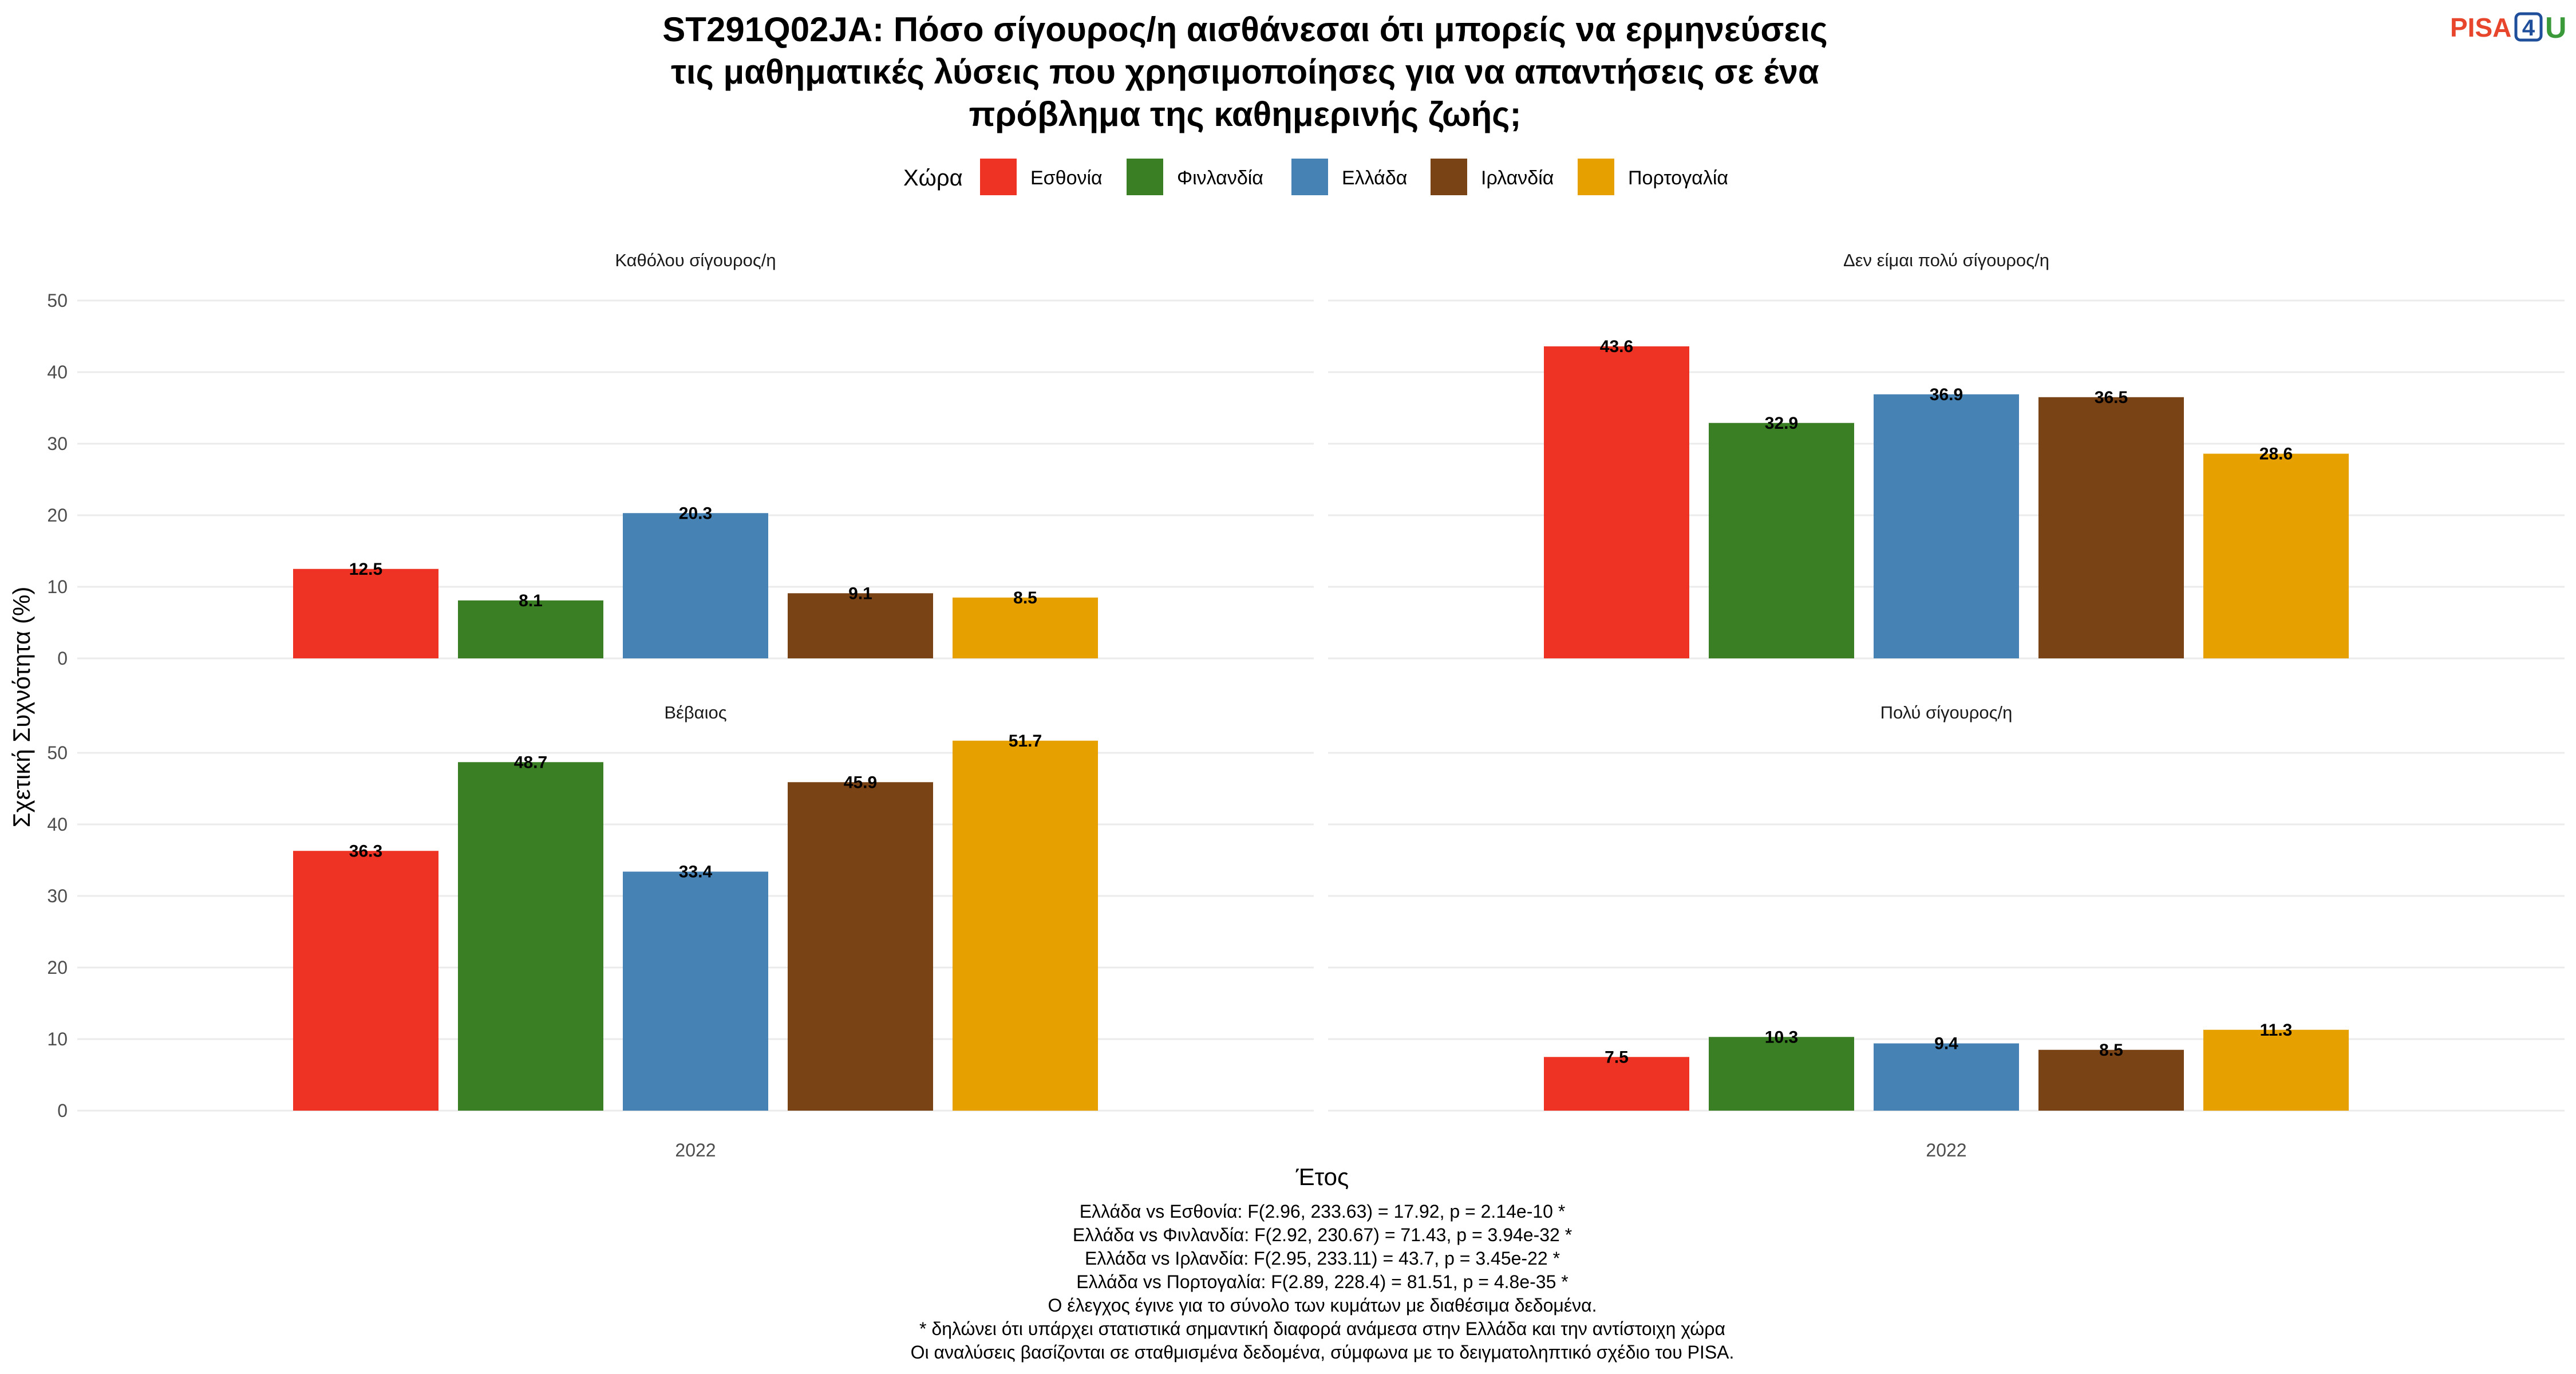  I want to click on bar-value-label: 36.3, so click(365, 851).